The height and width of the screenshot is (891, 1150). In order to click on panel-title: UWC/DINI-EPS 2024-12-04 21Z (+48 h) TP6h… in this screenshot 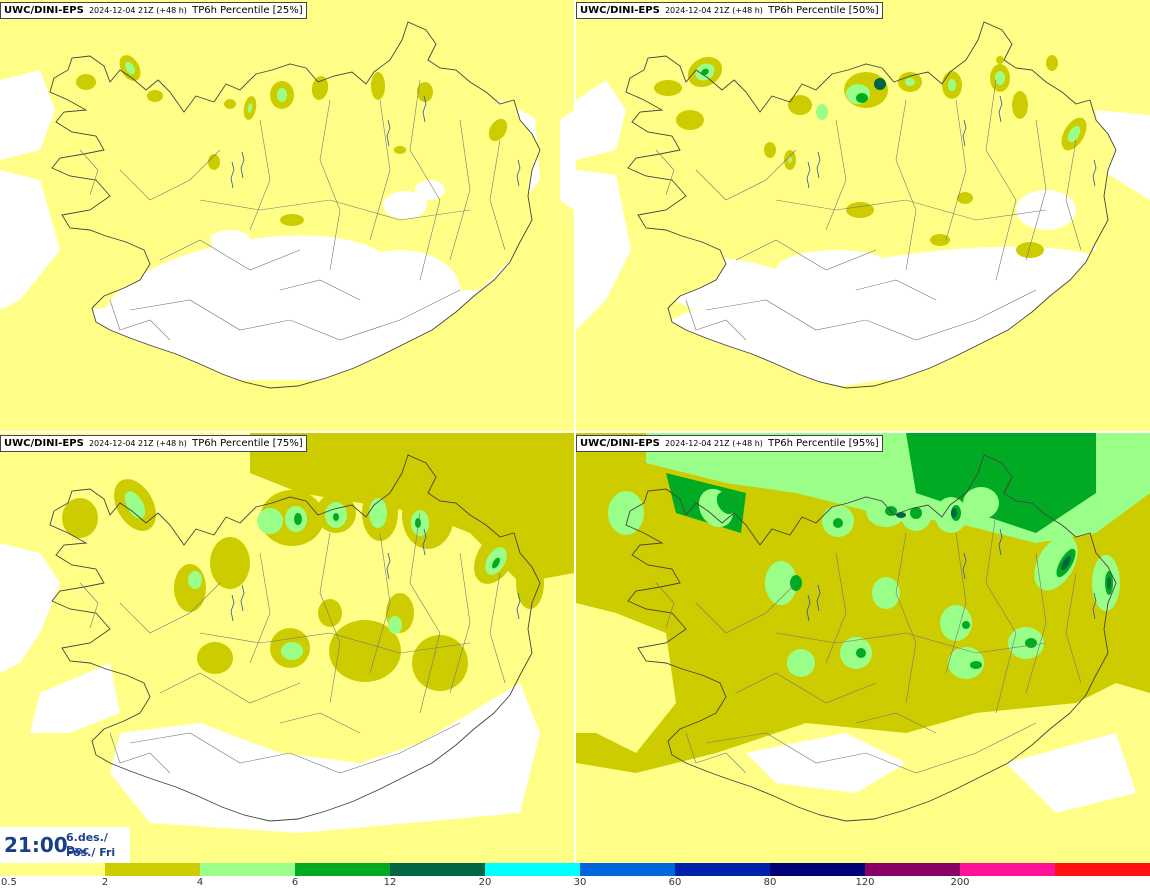, I will do `click(729, 10)`.